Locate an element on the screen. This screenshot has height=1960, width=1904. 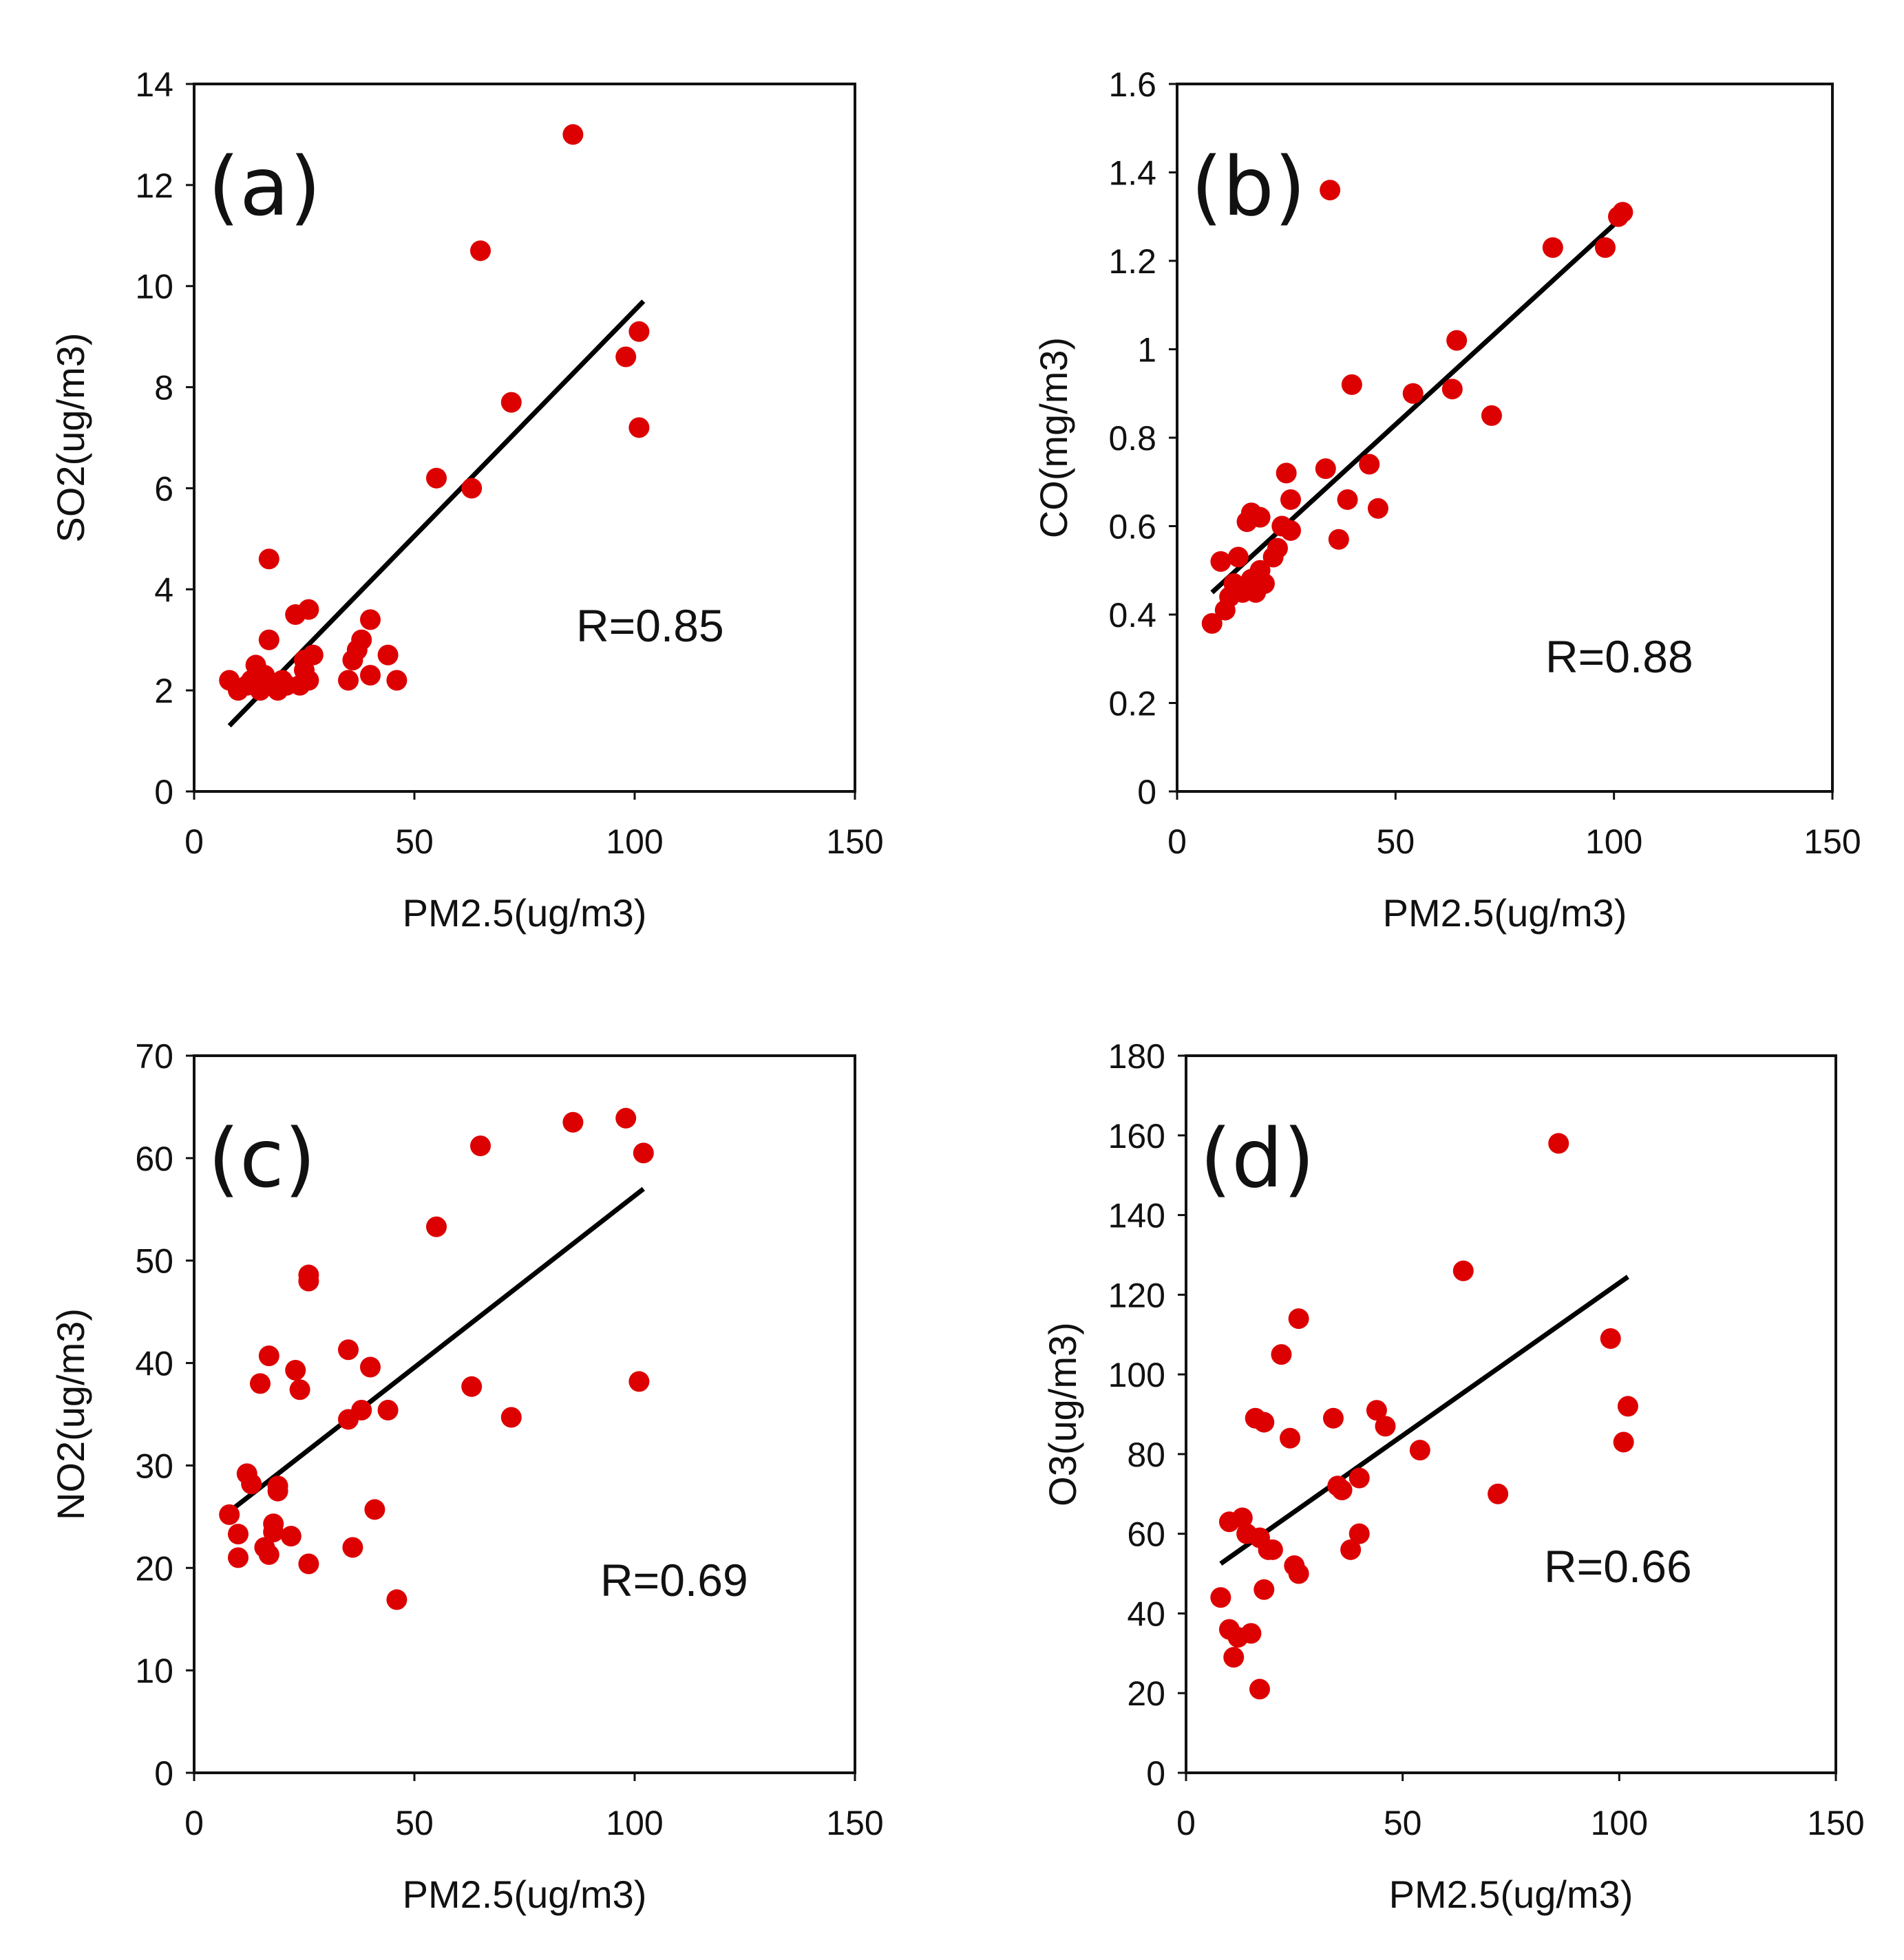
panel-label-a: (a) is located at coordinates (264, 186).